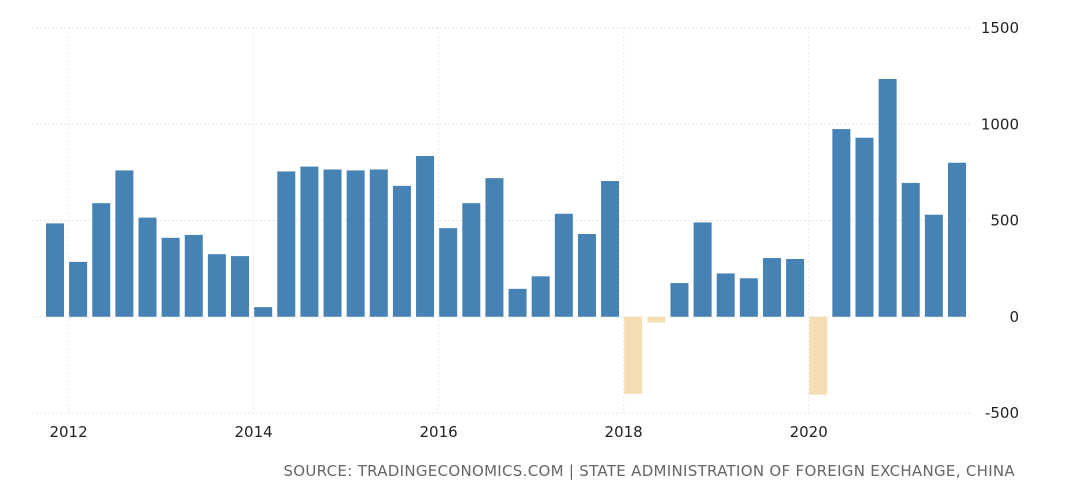 This screenshot has width=1080, height=503. I want to click on bar-2017Q1, so click(540, 296).